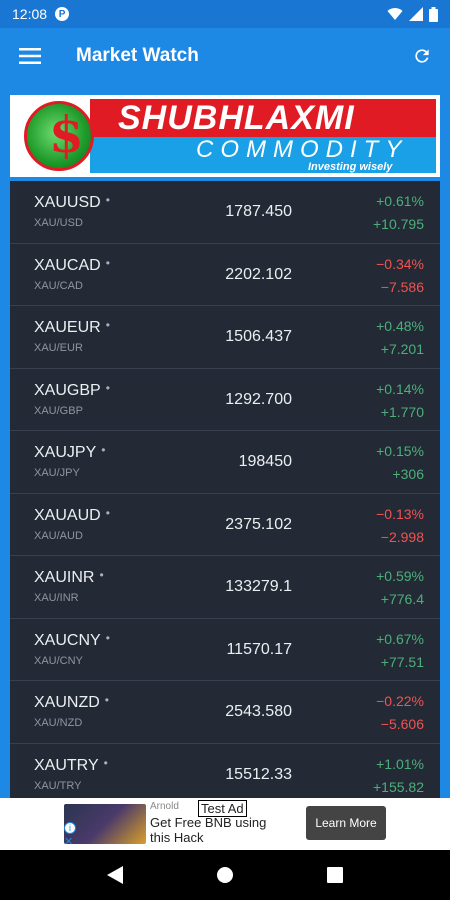  I want to click on quote-value-change: +306, so click(408, 474).